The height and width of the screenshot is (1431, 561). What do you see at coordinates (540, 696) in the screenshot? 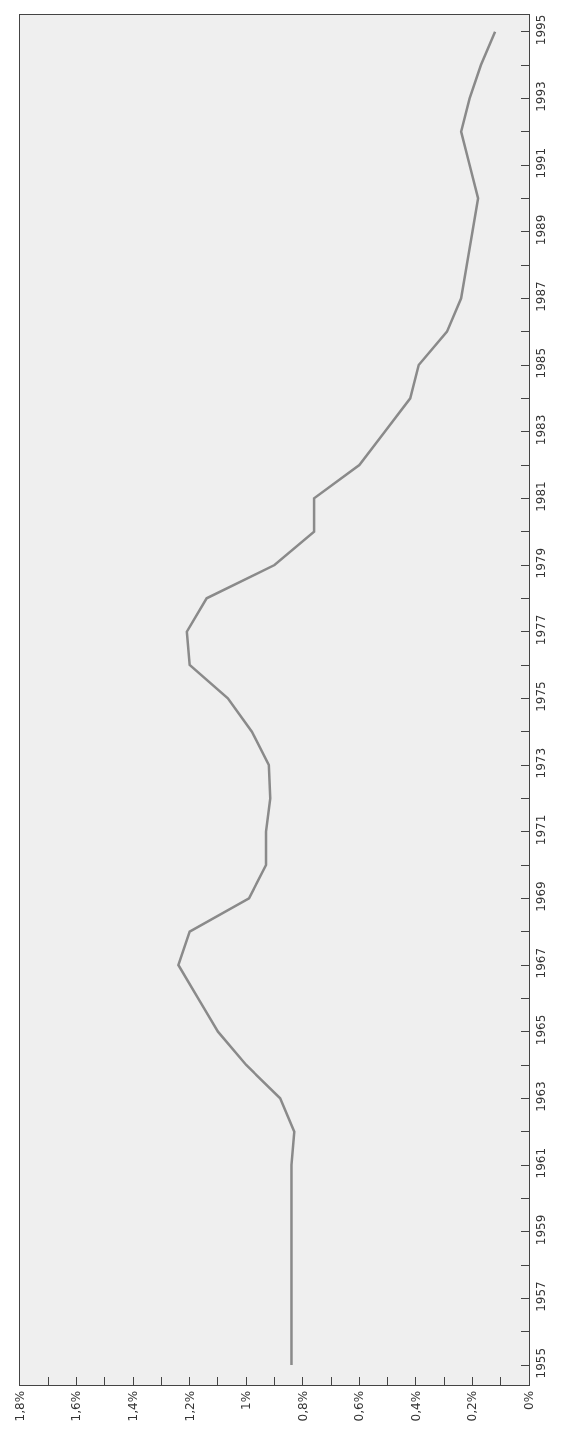
I see `y-tick-label: 1975` at bounding box center [540, 696].